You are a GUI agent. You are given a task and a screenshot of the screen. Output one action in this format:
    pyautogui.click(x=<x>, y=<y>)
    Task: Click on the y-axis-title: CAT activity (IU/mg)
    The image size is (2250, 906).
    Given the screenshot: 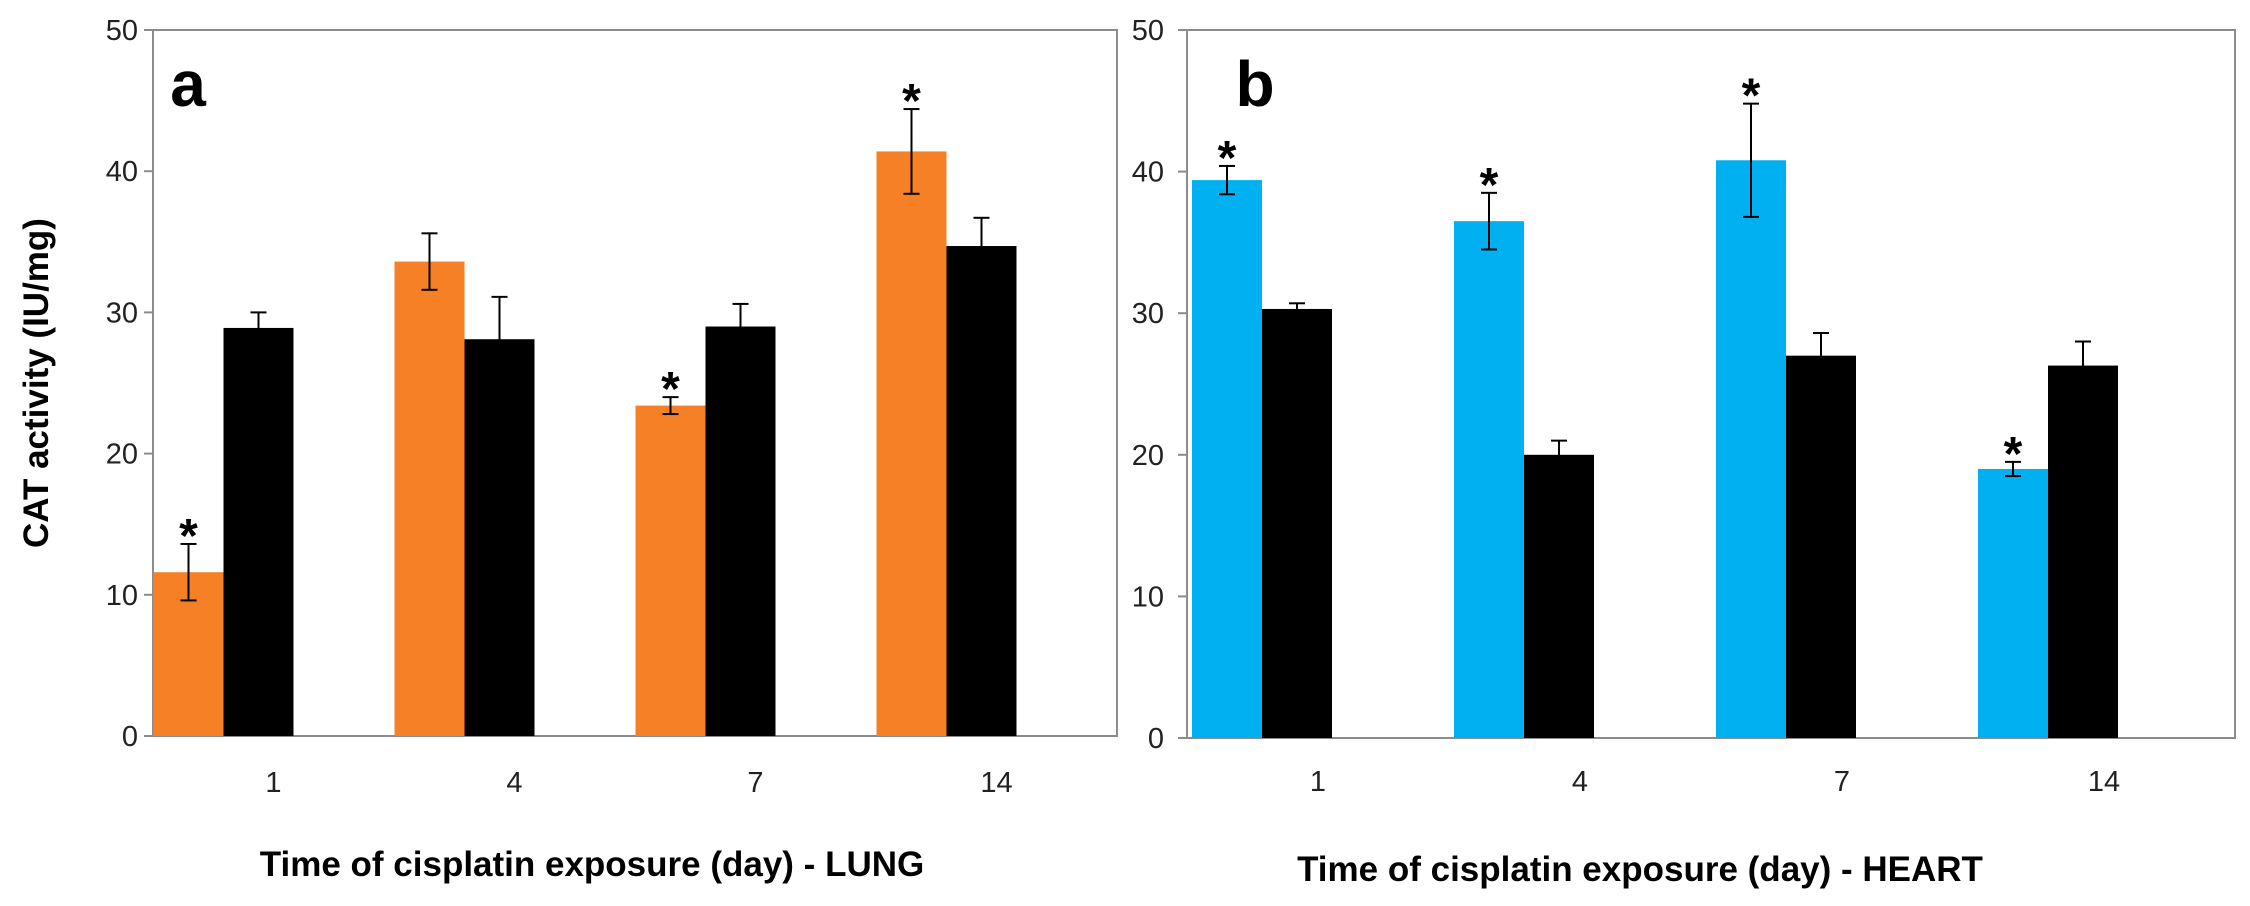 What is the action you would take?
    pyautogui.click(x=36, y=383)
    